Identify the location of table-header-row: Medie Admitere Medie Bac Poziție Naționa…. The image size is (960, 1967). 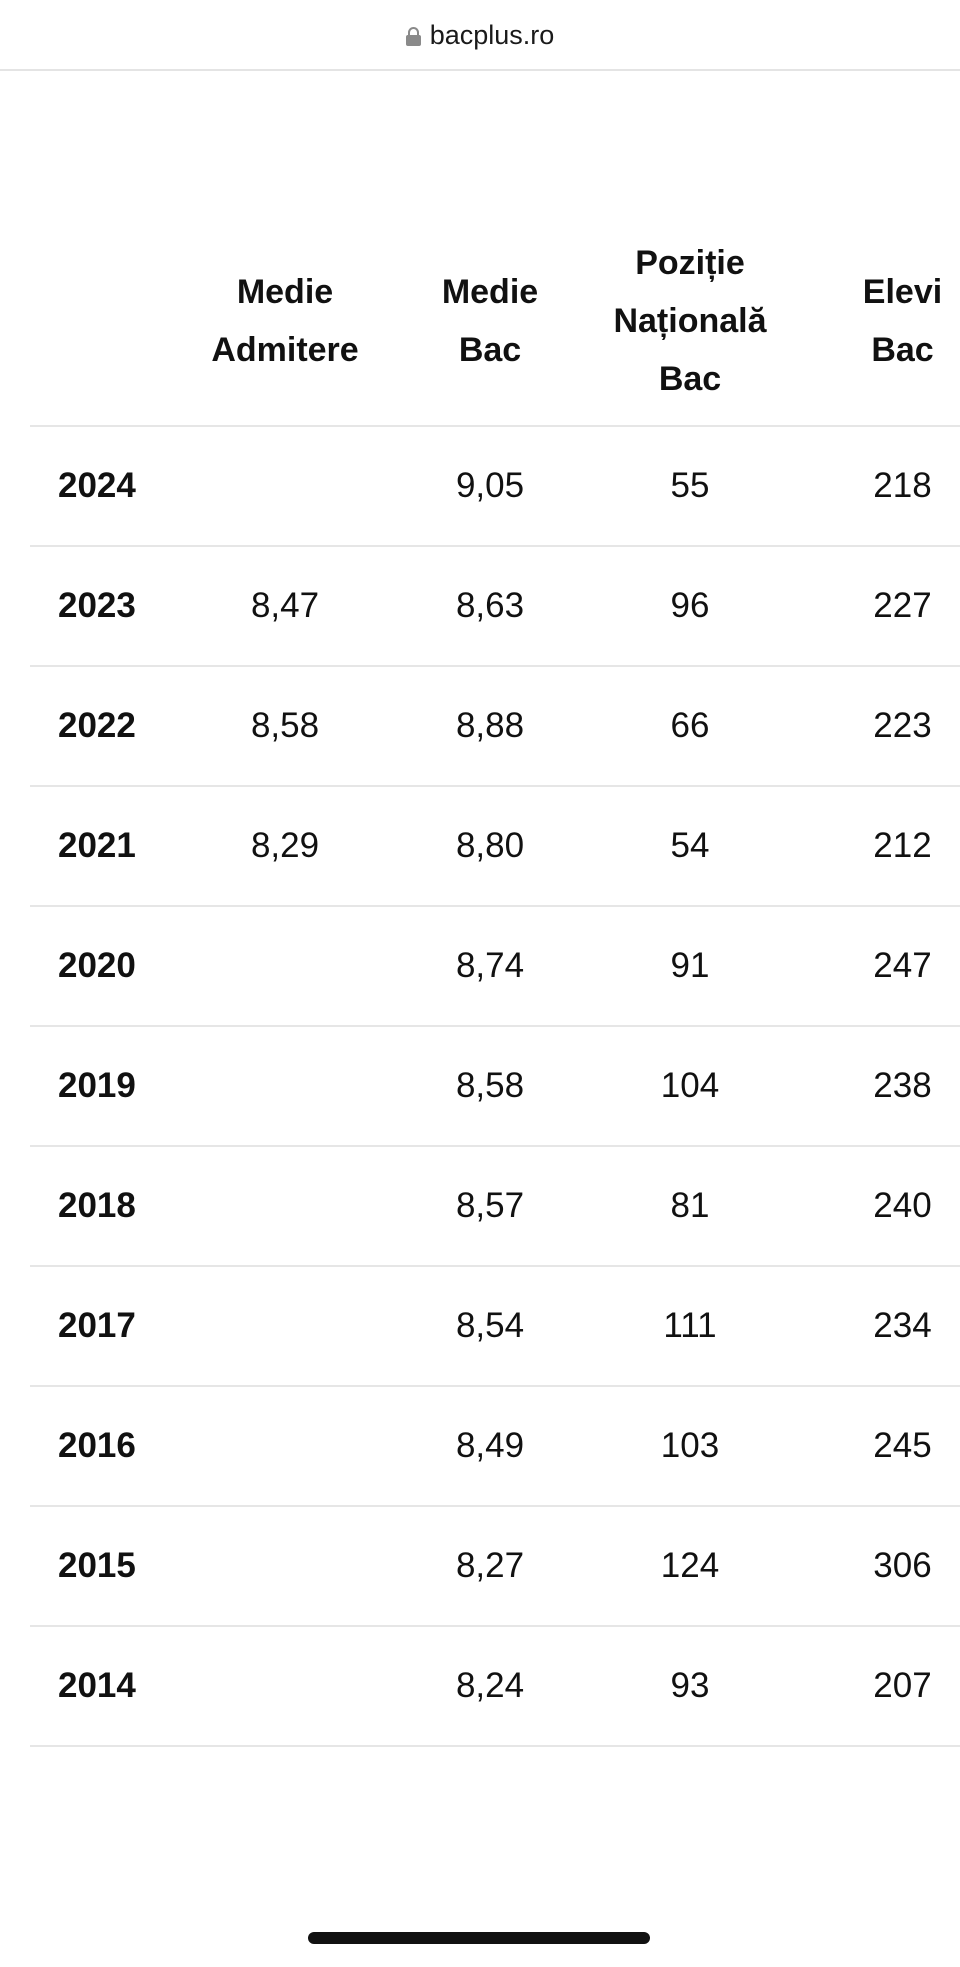
(495, 322).